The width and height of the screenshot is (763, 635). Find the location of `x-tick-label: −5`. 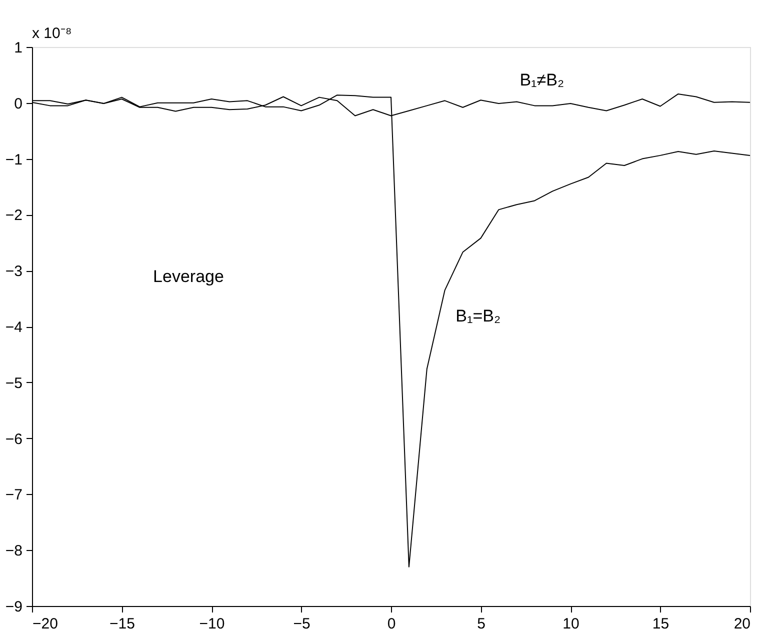

x-tick-label: −5 is located at coordinates (301, 624).